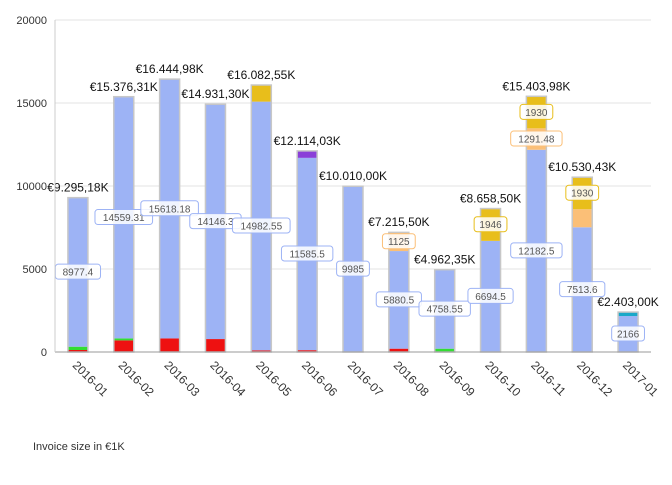  Describe the element at coordinates (79, 447) in the screenshot. I see `chart-footnote: Invoice size in €1K` at that location.